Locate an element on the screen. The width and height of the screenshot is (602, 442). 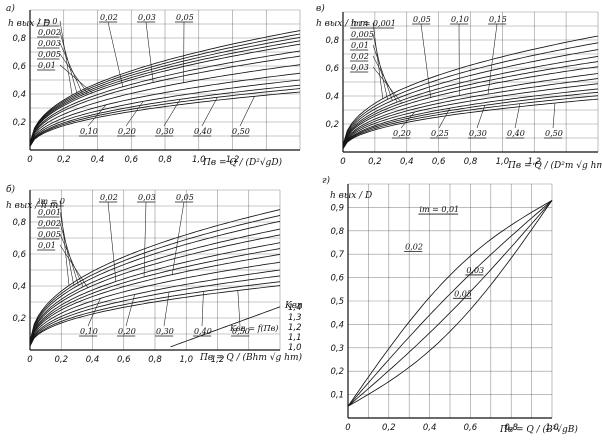
curve-label: 0,05 is located at coordinates (185, 17).